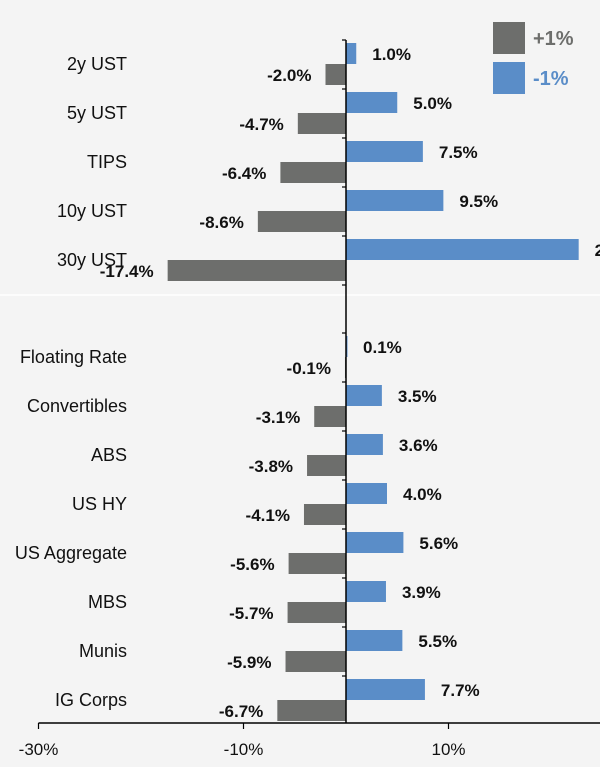  What do you see at coordinates (437, 641) in the screenshot?
I see `value-label-minus1-munis: 5.5%` at bounding box center [437, 641].